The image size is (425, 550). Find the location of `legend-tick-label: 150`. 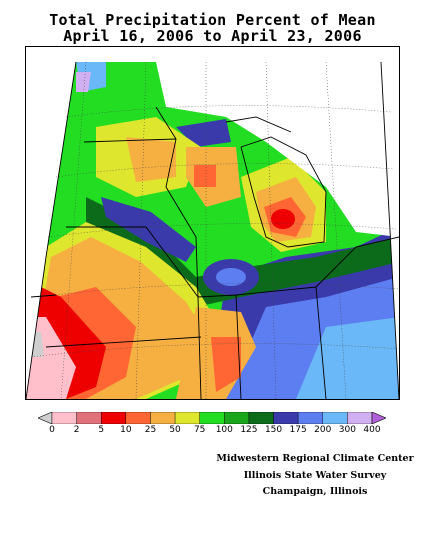

legend-tick-label: 150 is located at coordinates (273, 430).